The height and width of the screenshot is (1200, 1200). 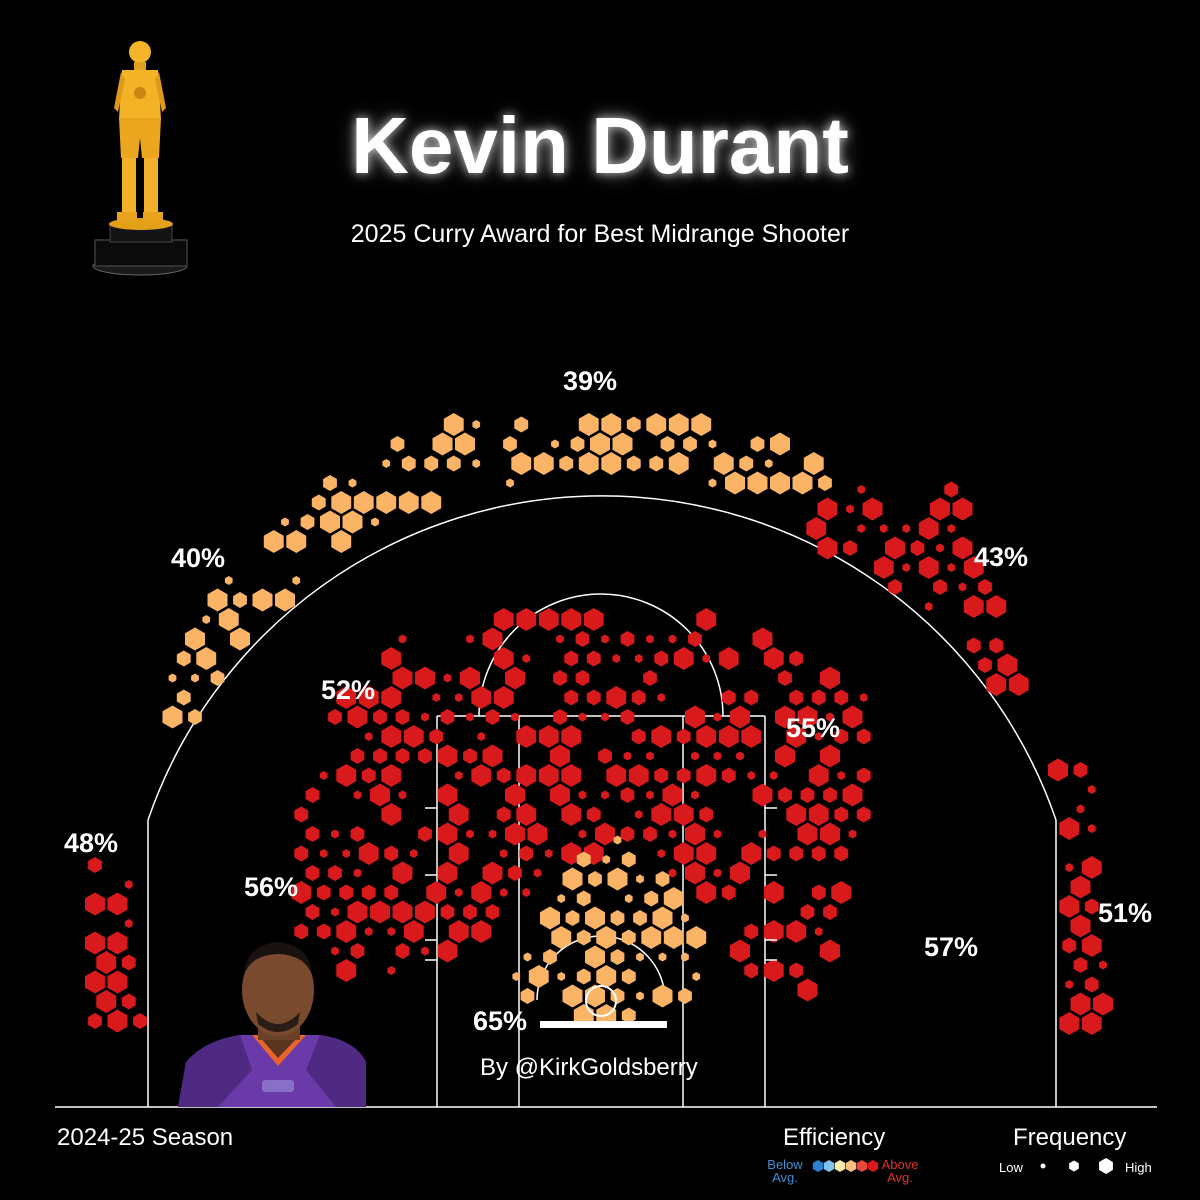 What do you see at coordinates (1043, 1166) in the screenshot?
I see `frequency-small-marker` at bounding box center [1043, 1166].